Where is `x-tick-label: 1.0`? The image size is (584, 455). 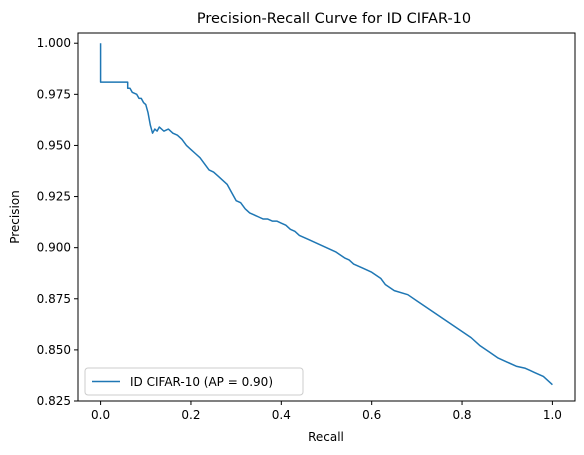 x-tick-label: 1.0 is located at coordinates (552, 415).